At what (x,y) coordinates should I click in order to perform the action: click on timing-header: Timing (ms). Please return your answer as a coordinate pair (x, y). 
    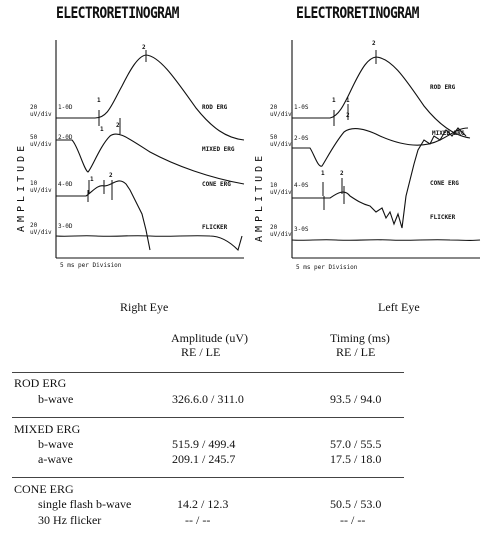
    Looking at the image, I should click on (360, 338).